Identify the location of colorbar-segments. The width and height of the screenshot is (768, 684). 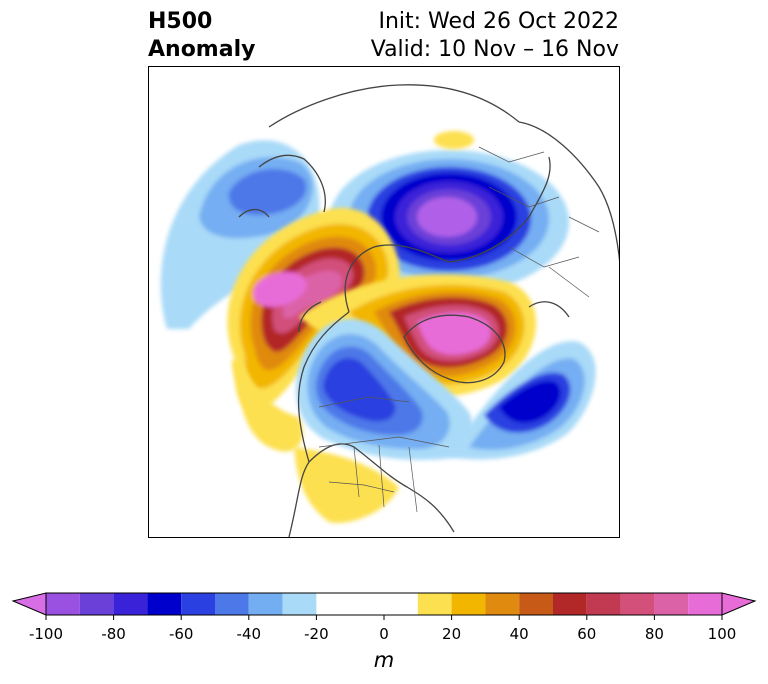
(384, 604).